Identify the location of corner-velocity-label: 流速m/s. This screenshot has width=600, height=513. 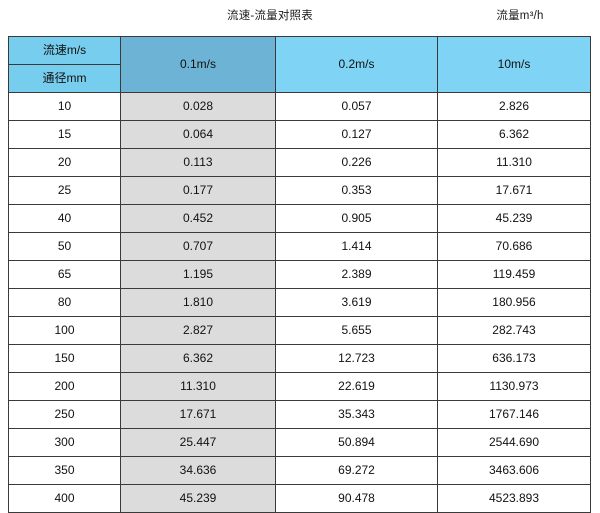
(64, 50).